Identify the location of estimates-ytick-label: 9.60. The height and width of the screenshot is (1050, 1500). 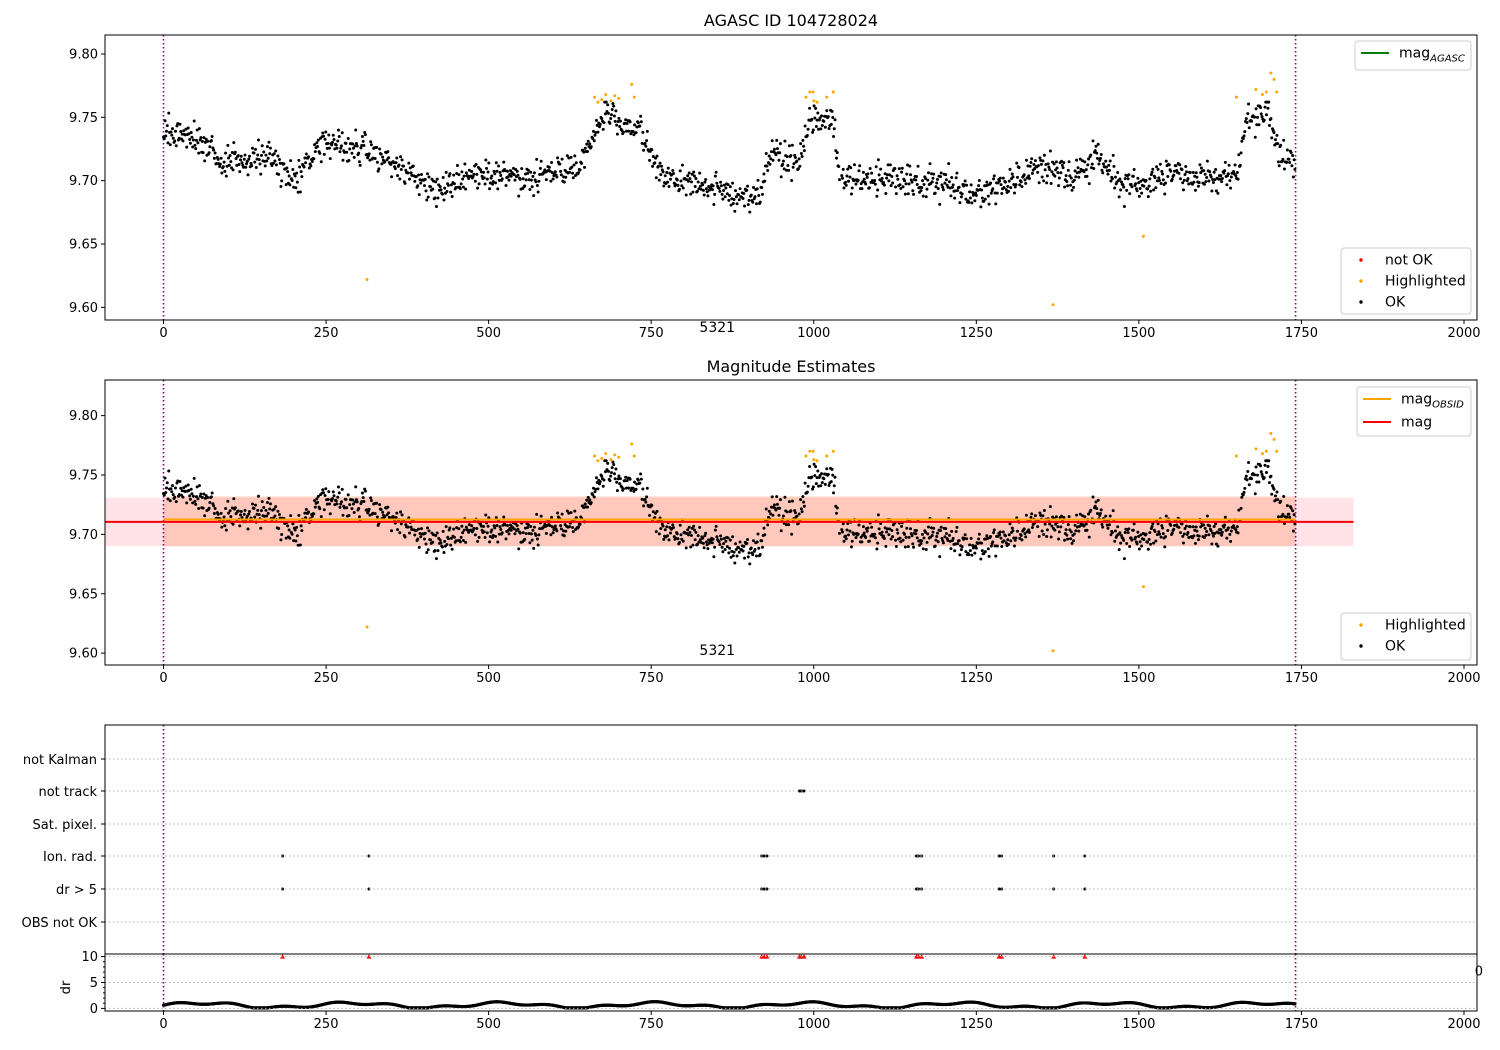
(83, 654).